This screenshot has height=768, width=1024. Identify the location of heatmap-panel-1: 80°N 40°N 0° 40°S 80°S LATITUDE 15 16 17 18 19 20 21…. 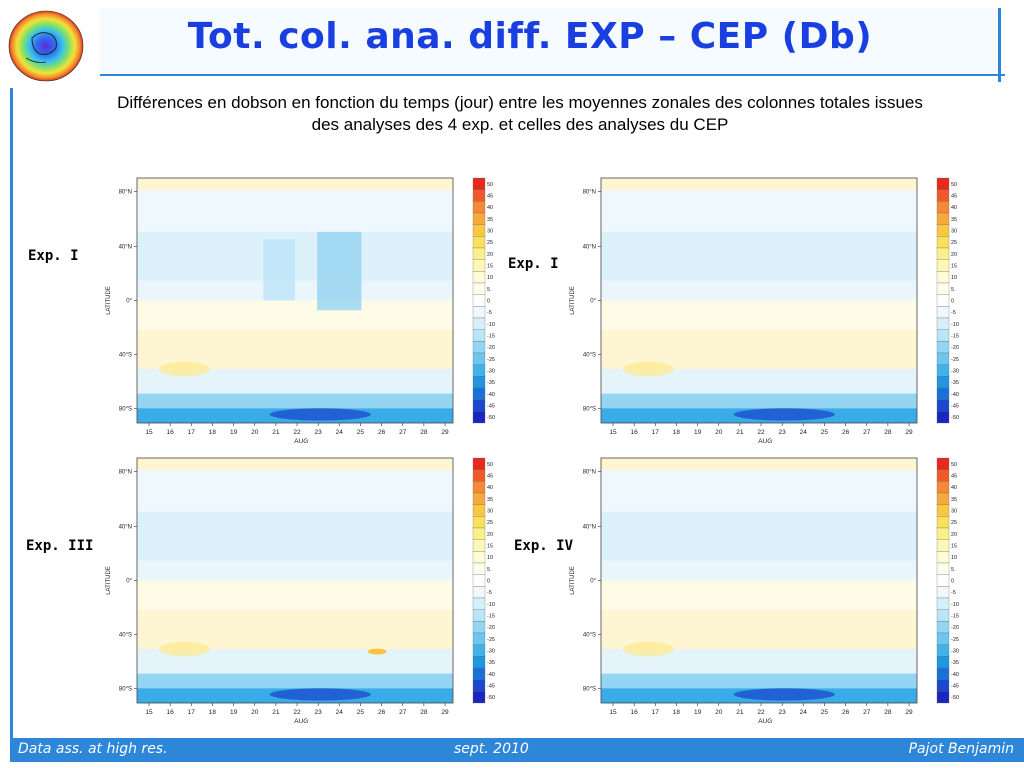
(297, 311).